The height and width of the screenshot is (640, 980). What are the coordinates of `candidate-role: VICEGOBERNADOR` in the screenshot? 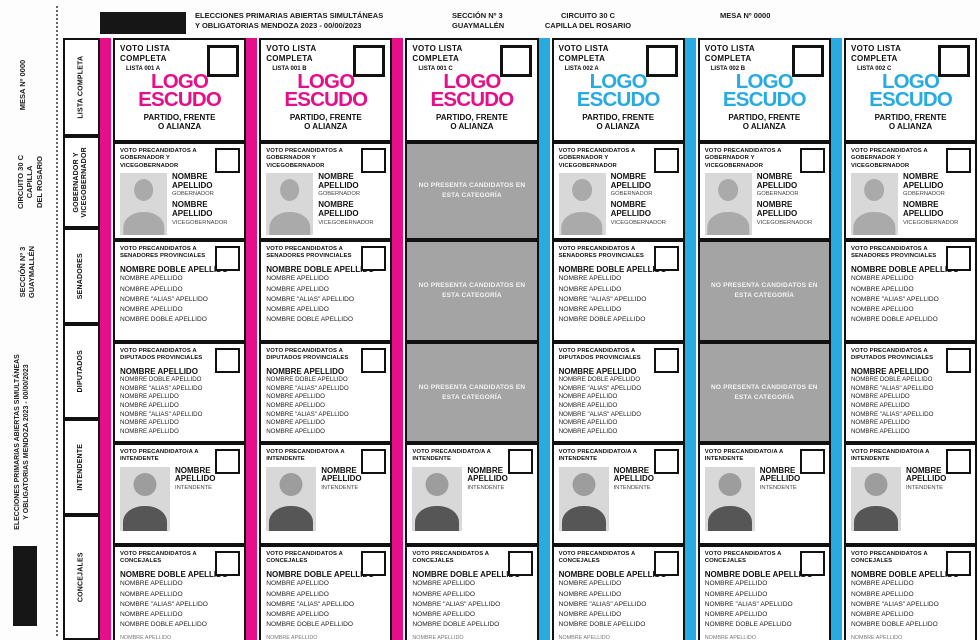 It's located at (784, 222).